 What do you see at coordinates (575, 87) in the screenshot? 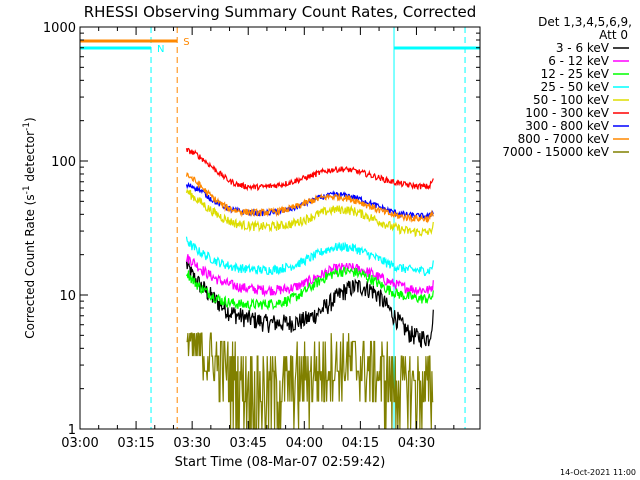
I see `legend-label-3: 25 - 50 keV` at bounding box center [575, 87].